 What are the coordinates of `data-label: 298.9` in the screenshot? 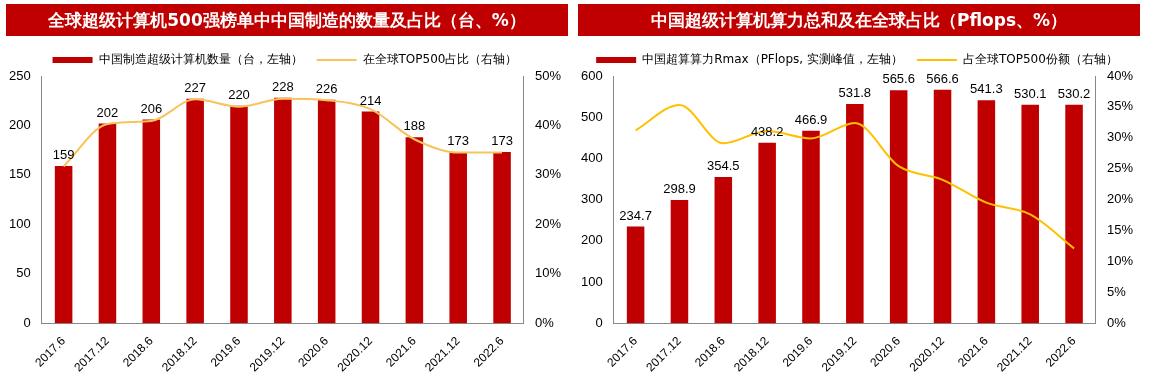 It's located at (679, 189).